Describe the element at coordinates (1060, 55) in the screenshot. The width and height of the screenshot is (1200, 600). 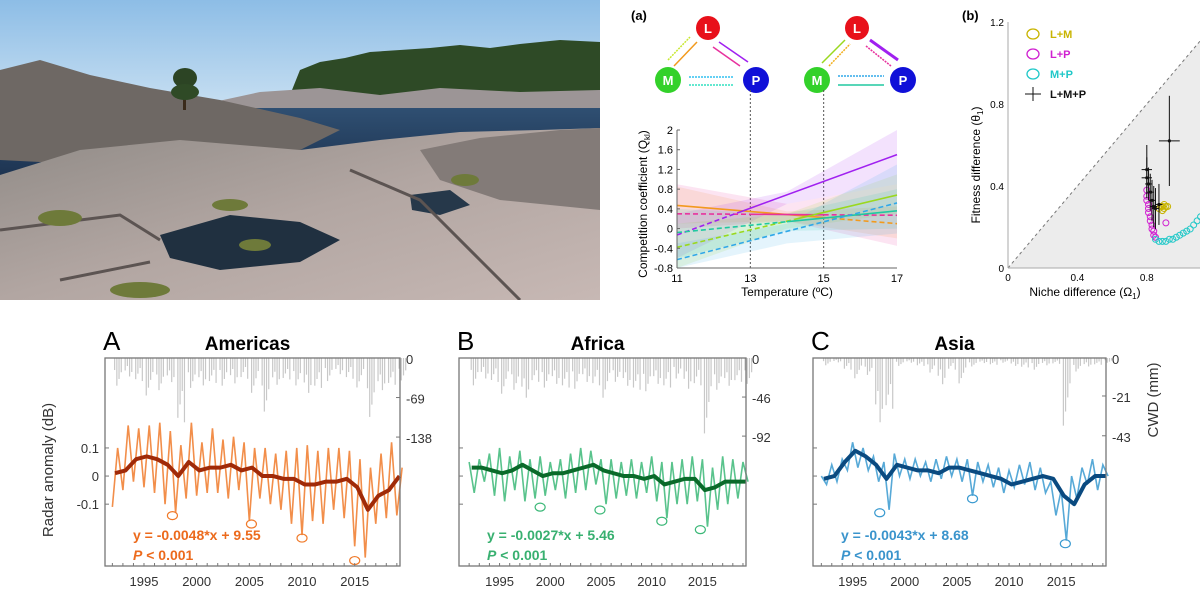
I see `legend-label: L+P` at that location.